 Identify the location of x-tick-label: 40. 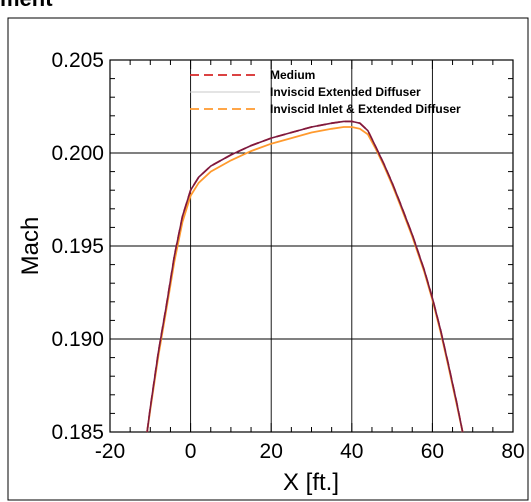
(351, 451).